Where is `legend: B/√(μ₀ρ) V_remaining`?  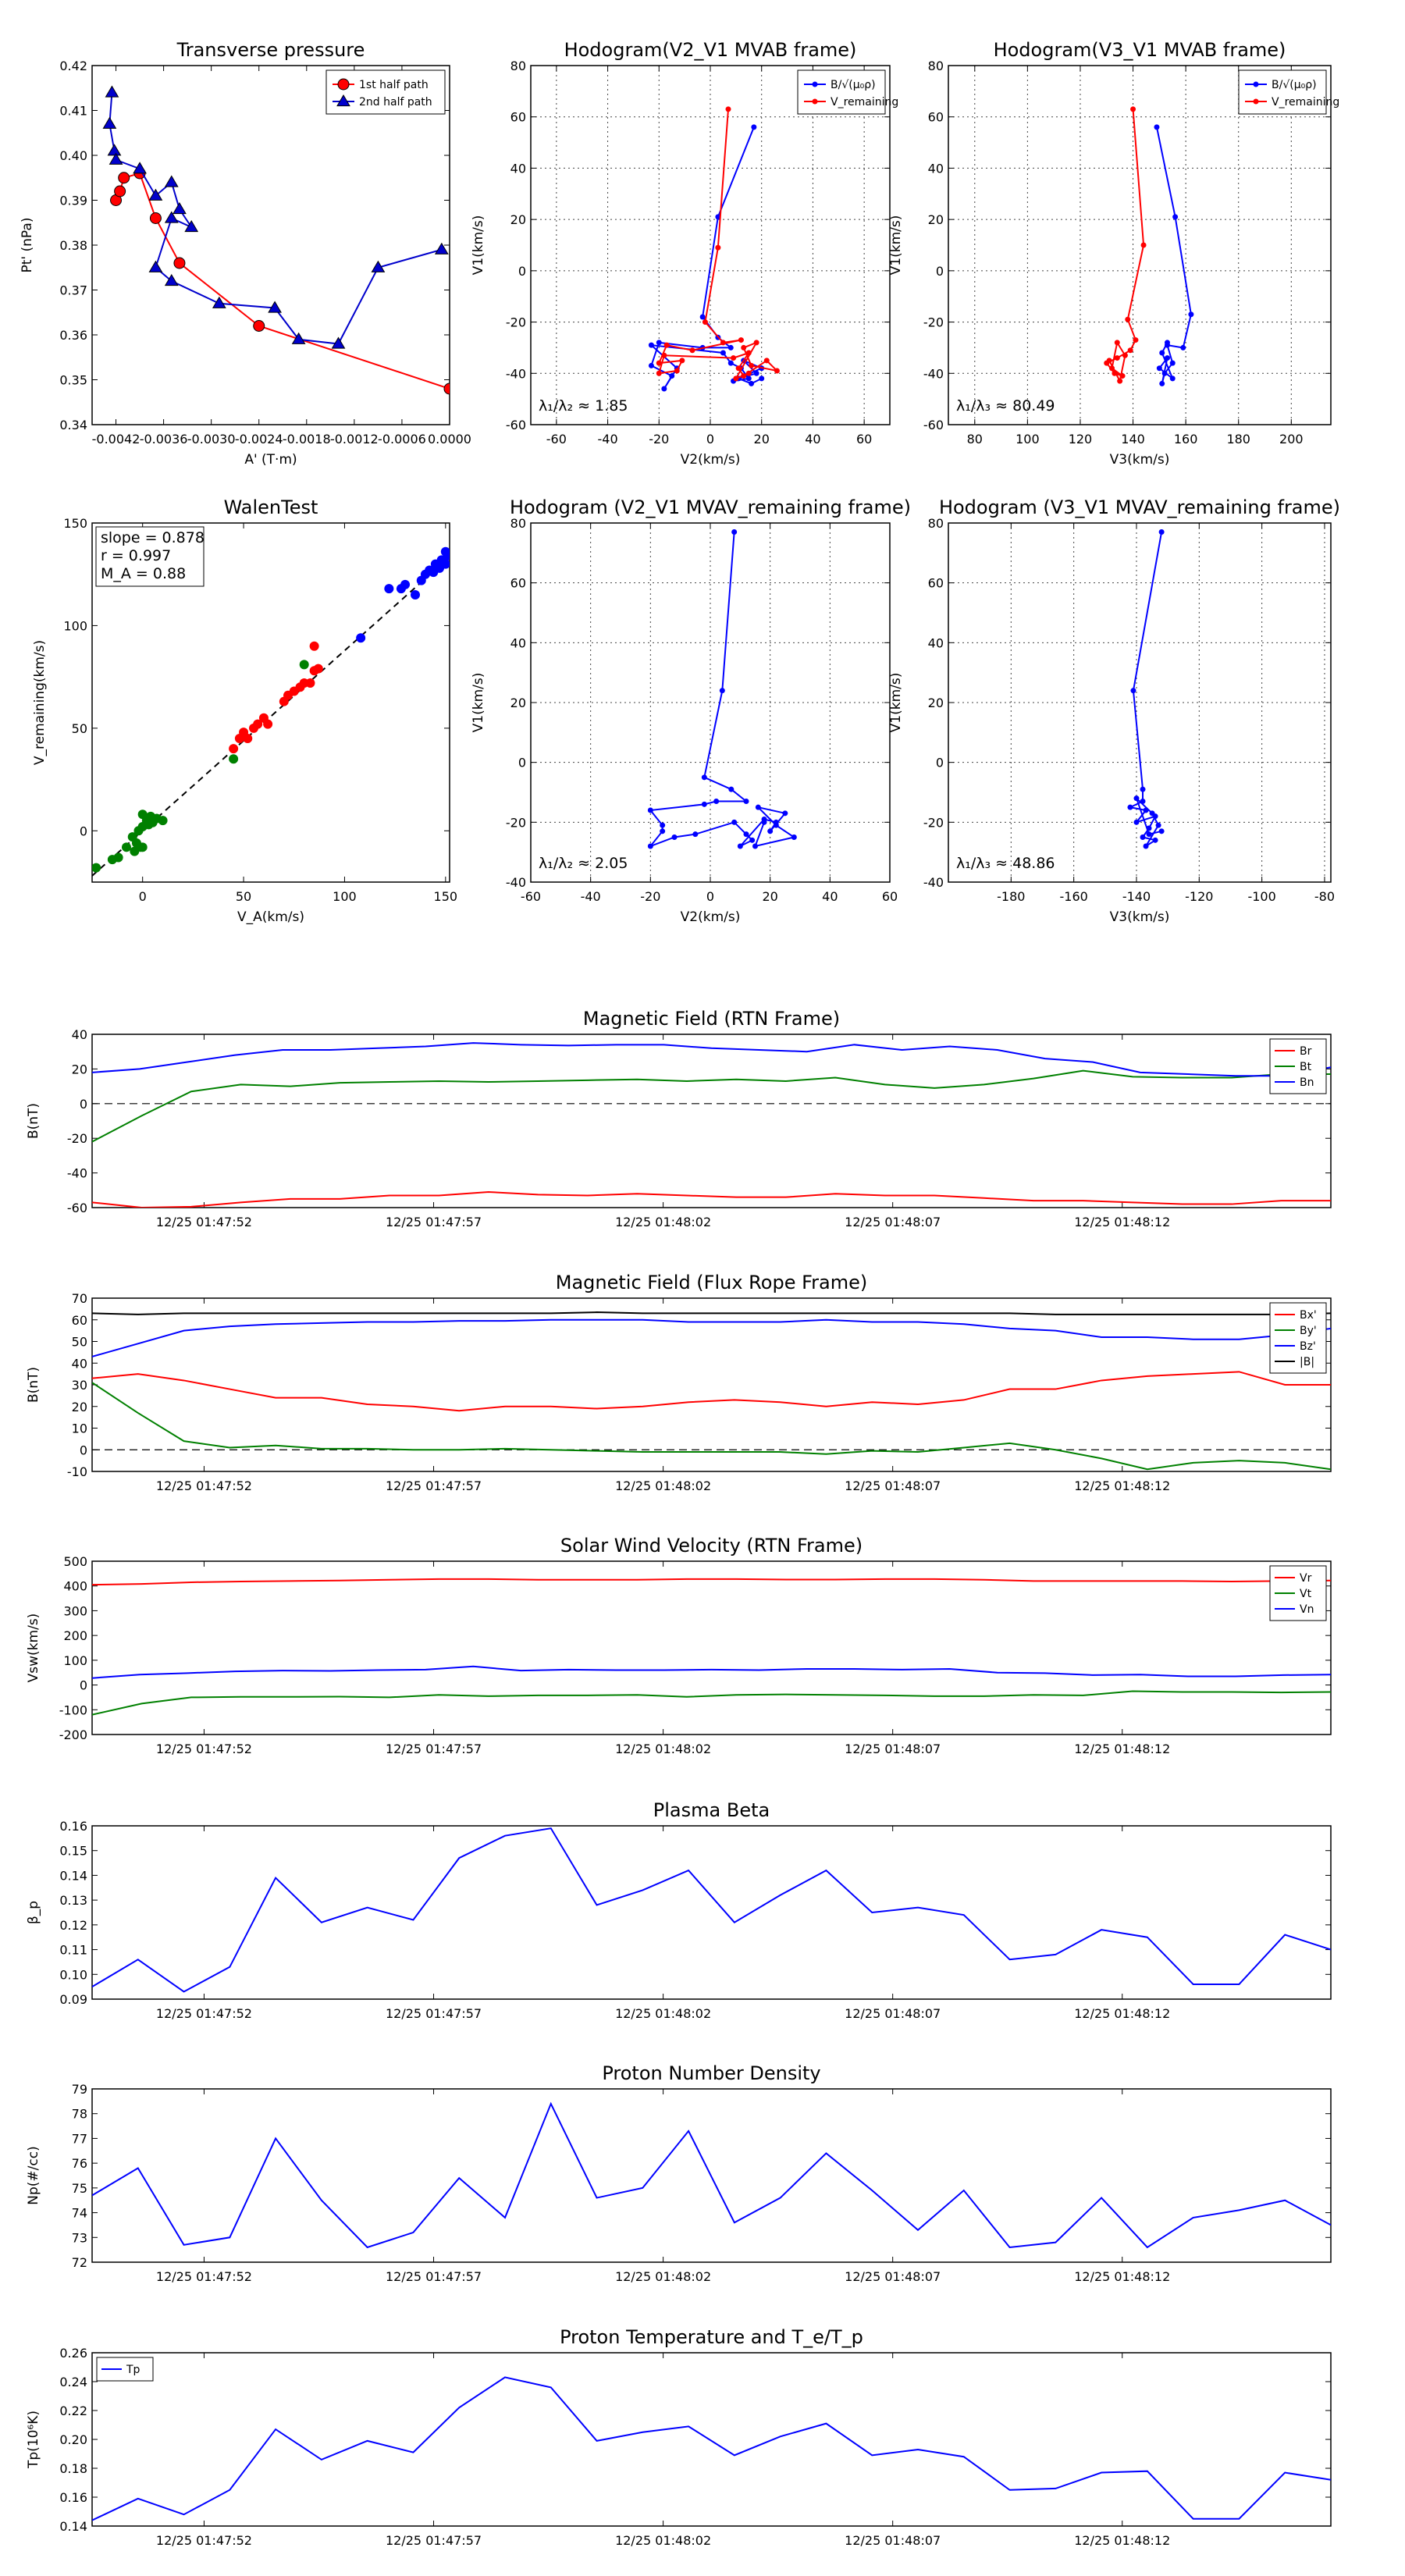 legend: B/√(μ₀ρ) V_remaining is located at coordinates (1289, 92).